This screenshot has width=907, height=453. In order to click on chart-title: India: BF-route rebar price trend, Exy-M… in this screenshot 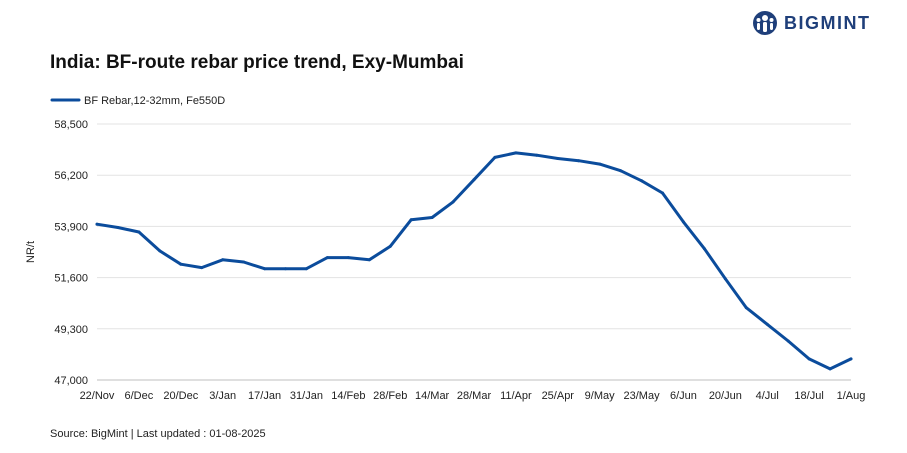, I will do `click(257, 62)`.